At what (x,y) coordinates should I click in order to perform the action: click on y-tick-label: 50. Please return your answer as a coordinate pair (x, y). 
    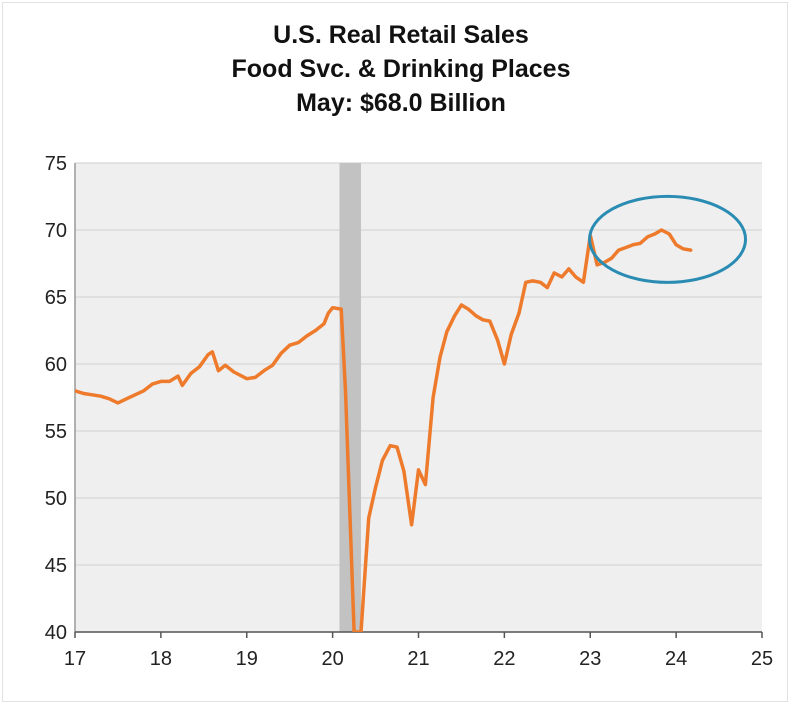
    Looking at the image, I should click on (56, 499).